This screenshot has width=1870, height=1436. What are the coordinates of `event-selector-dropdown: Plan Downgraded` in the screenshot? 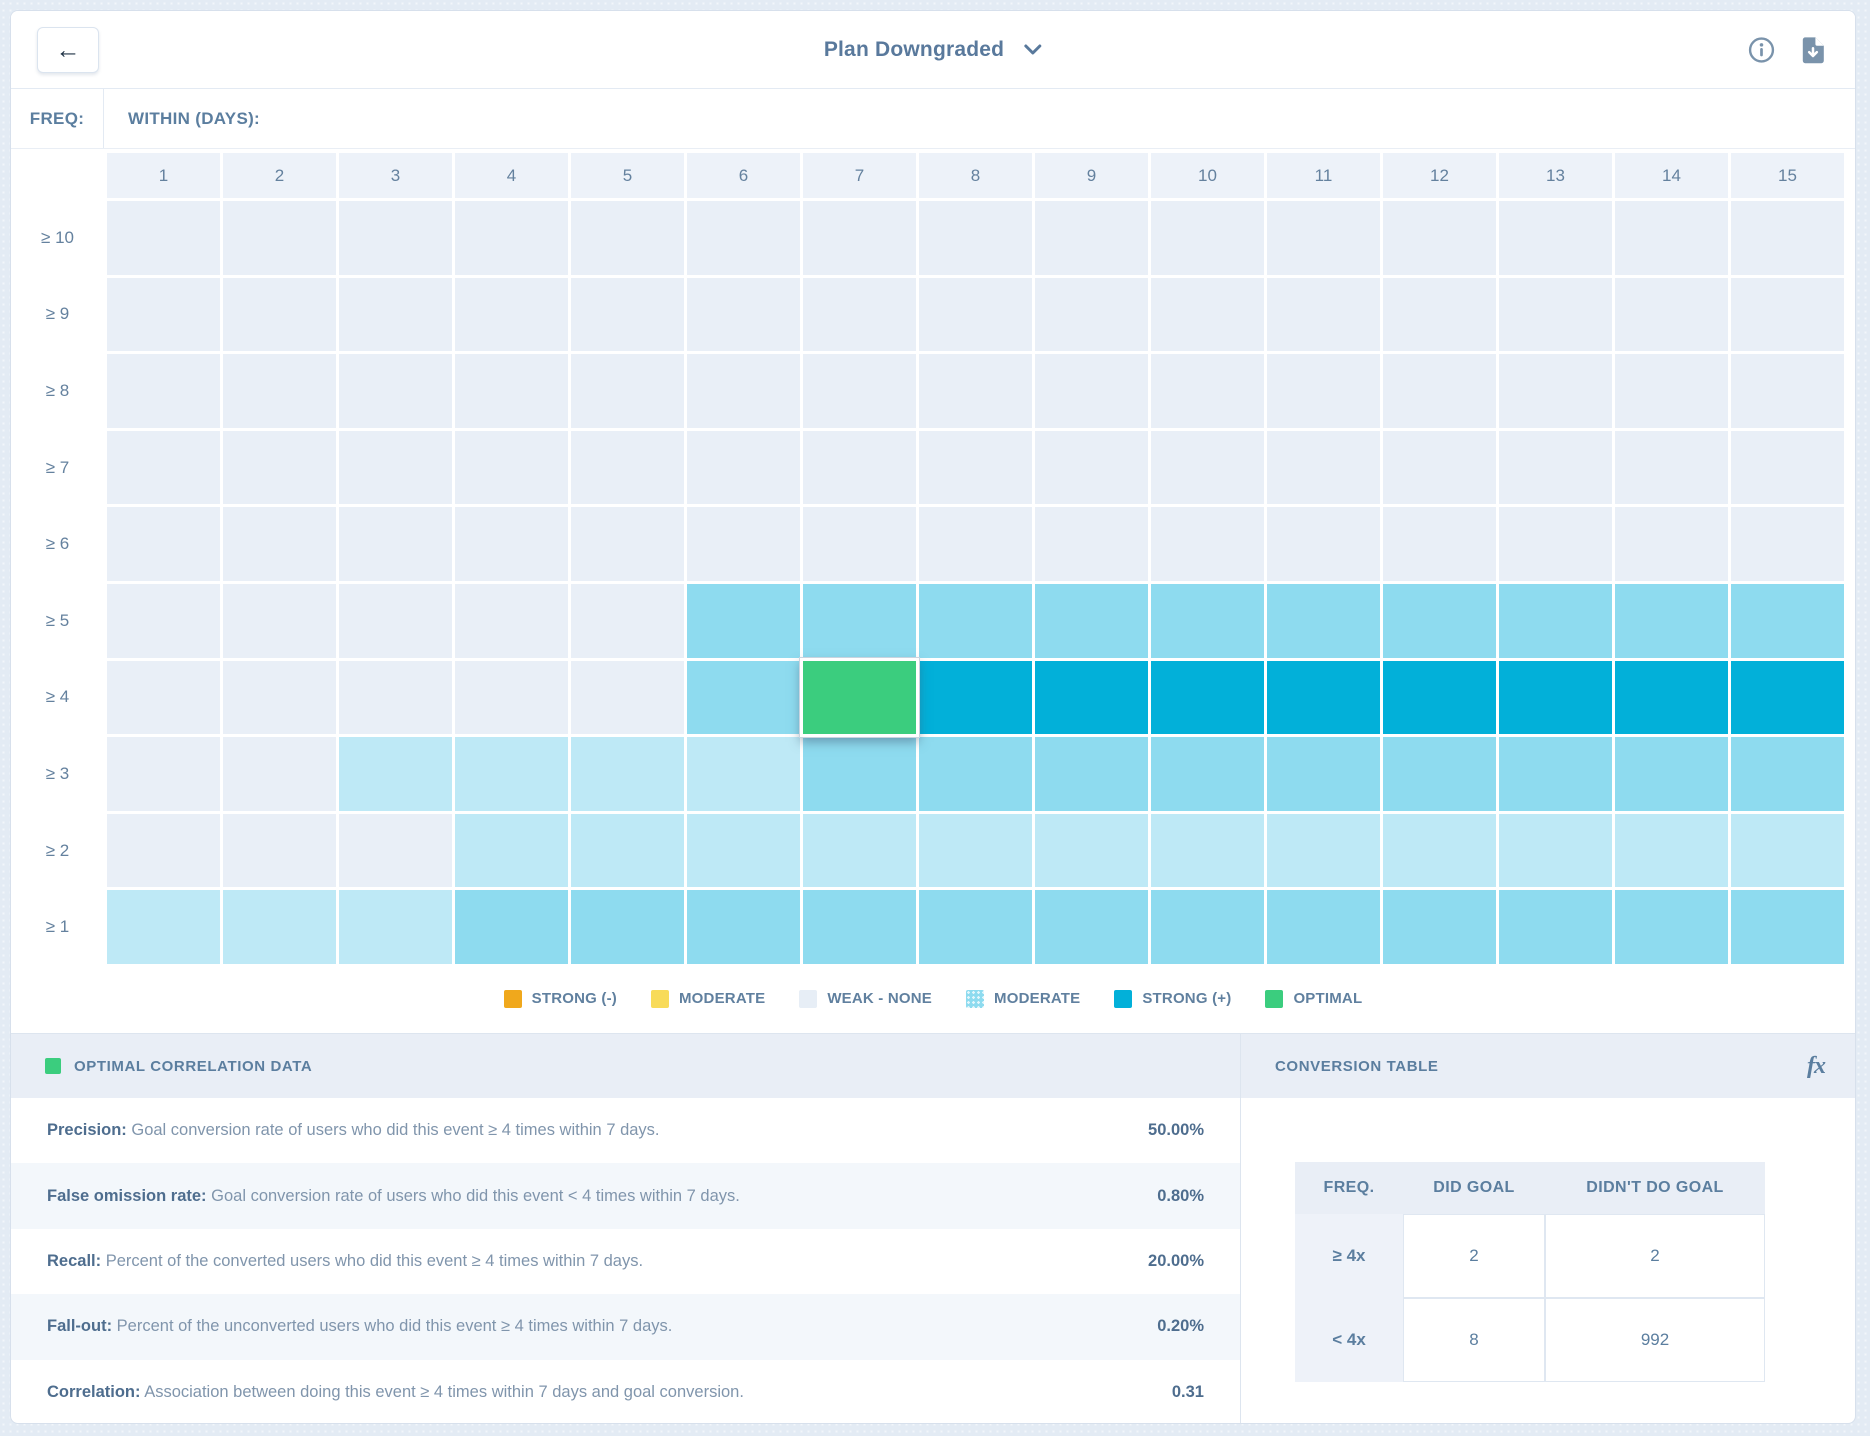 It's located at (933, 50).